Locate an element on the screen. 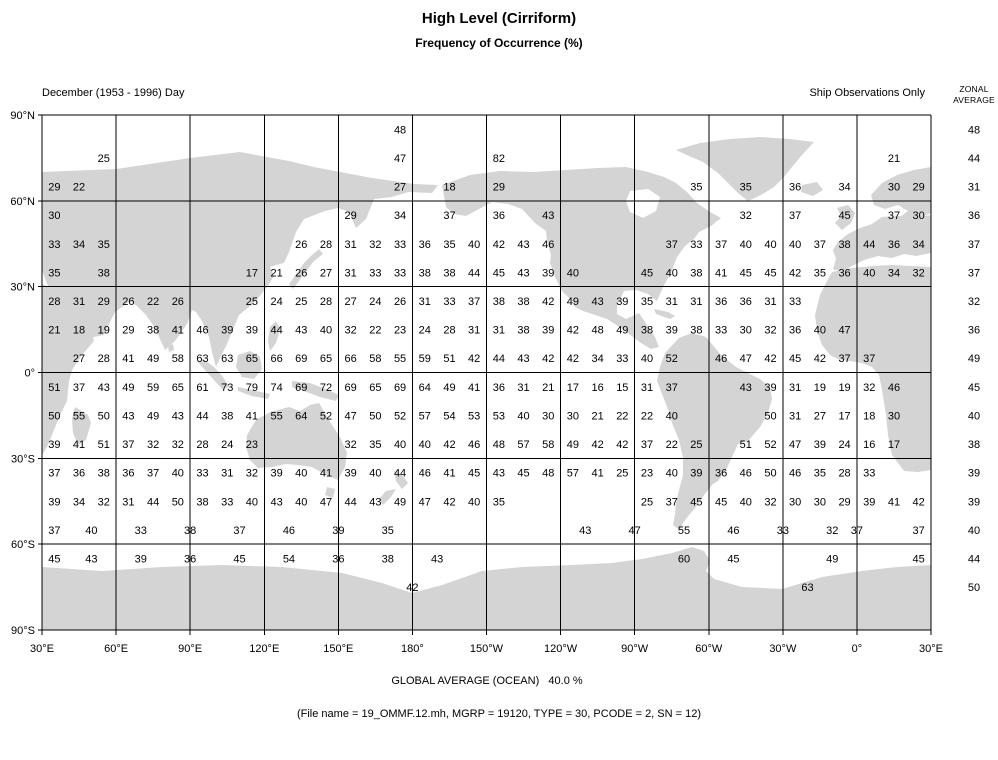 This screenshot has width=998, height=760. lat-axis-label: 30°S is located at coordinates (23, 459).